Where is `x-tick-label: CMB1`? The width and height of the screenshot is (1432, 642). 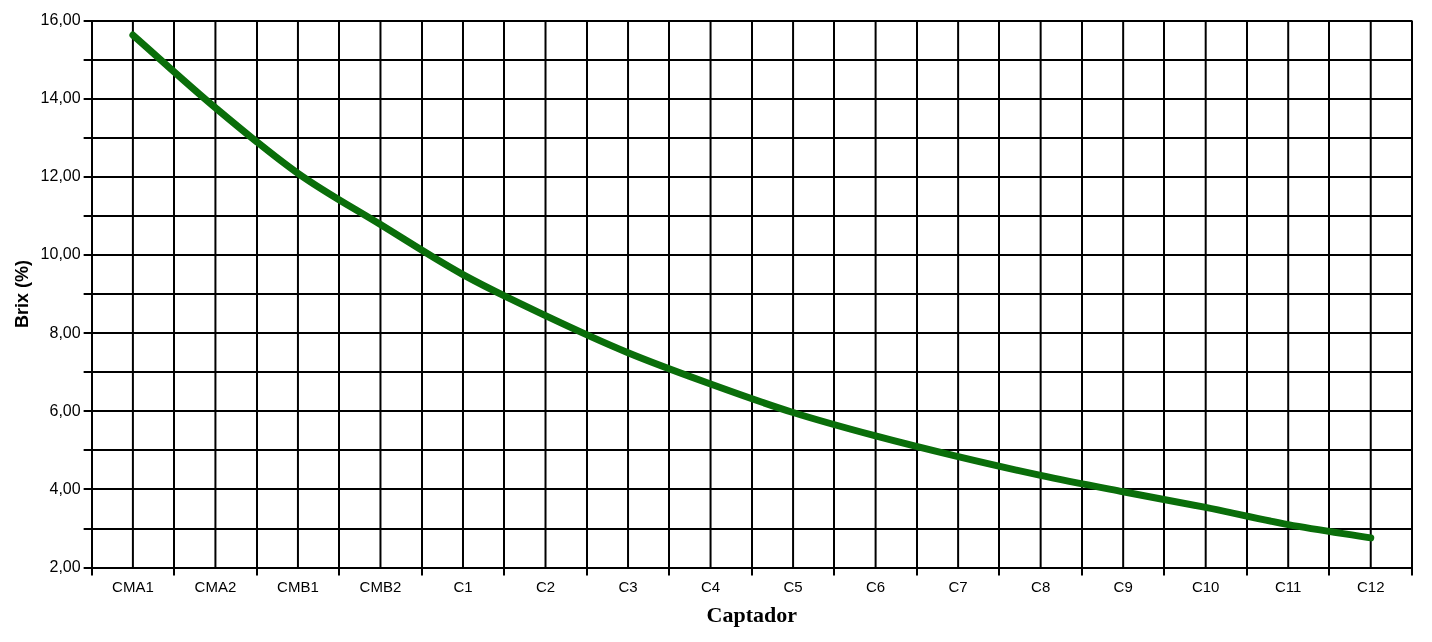
x-tick-label: CMB1 is located at coordinates (298, 586).